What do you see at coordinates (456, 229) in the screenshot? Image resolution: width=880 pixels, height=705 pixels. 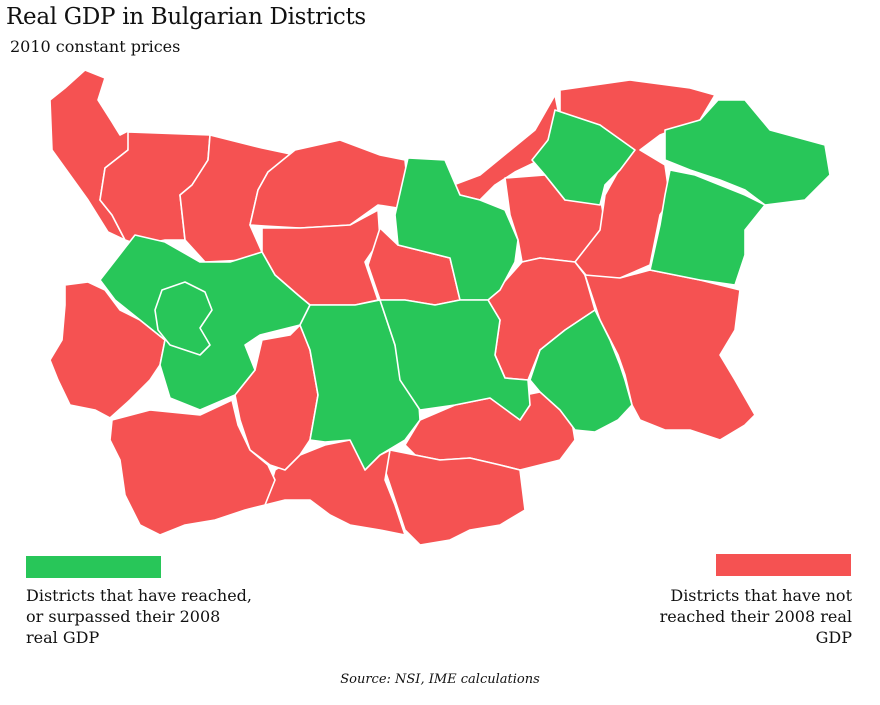 I see `district-veliko-tarnovo` at bounding box center [456, 229].